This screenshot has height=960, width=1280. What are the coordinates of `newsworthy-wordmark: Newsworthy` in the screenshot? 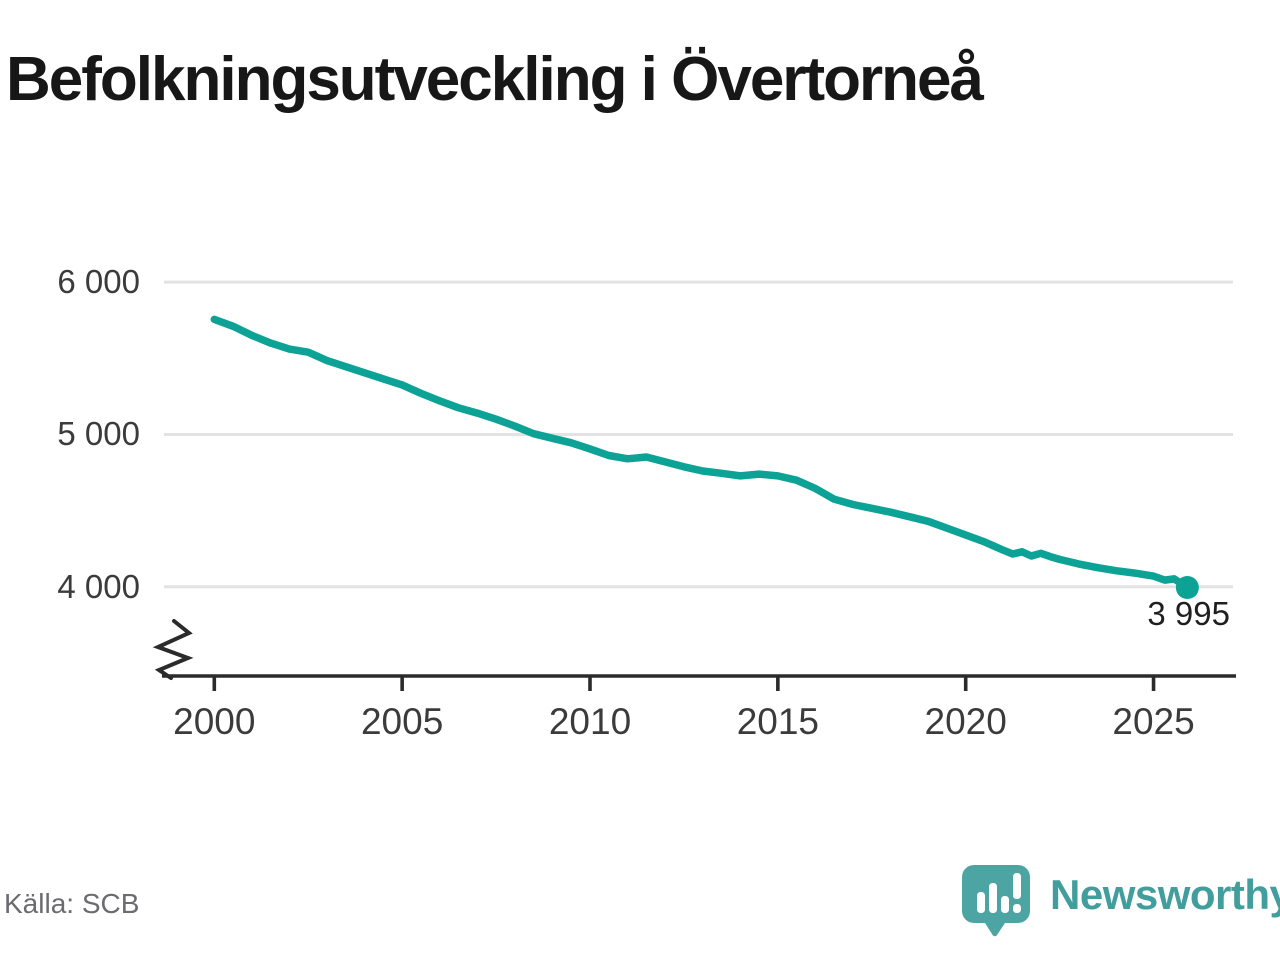 It's located at (1165, 894).